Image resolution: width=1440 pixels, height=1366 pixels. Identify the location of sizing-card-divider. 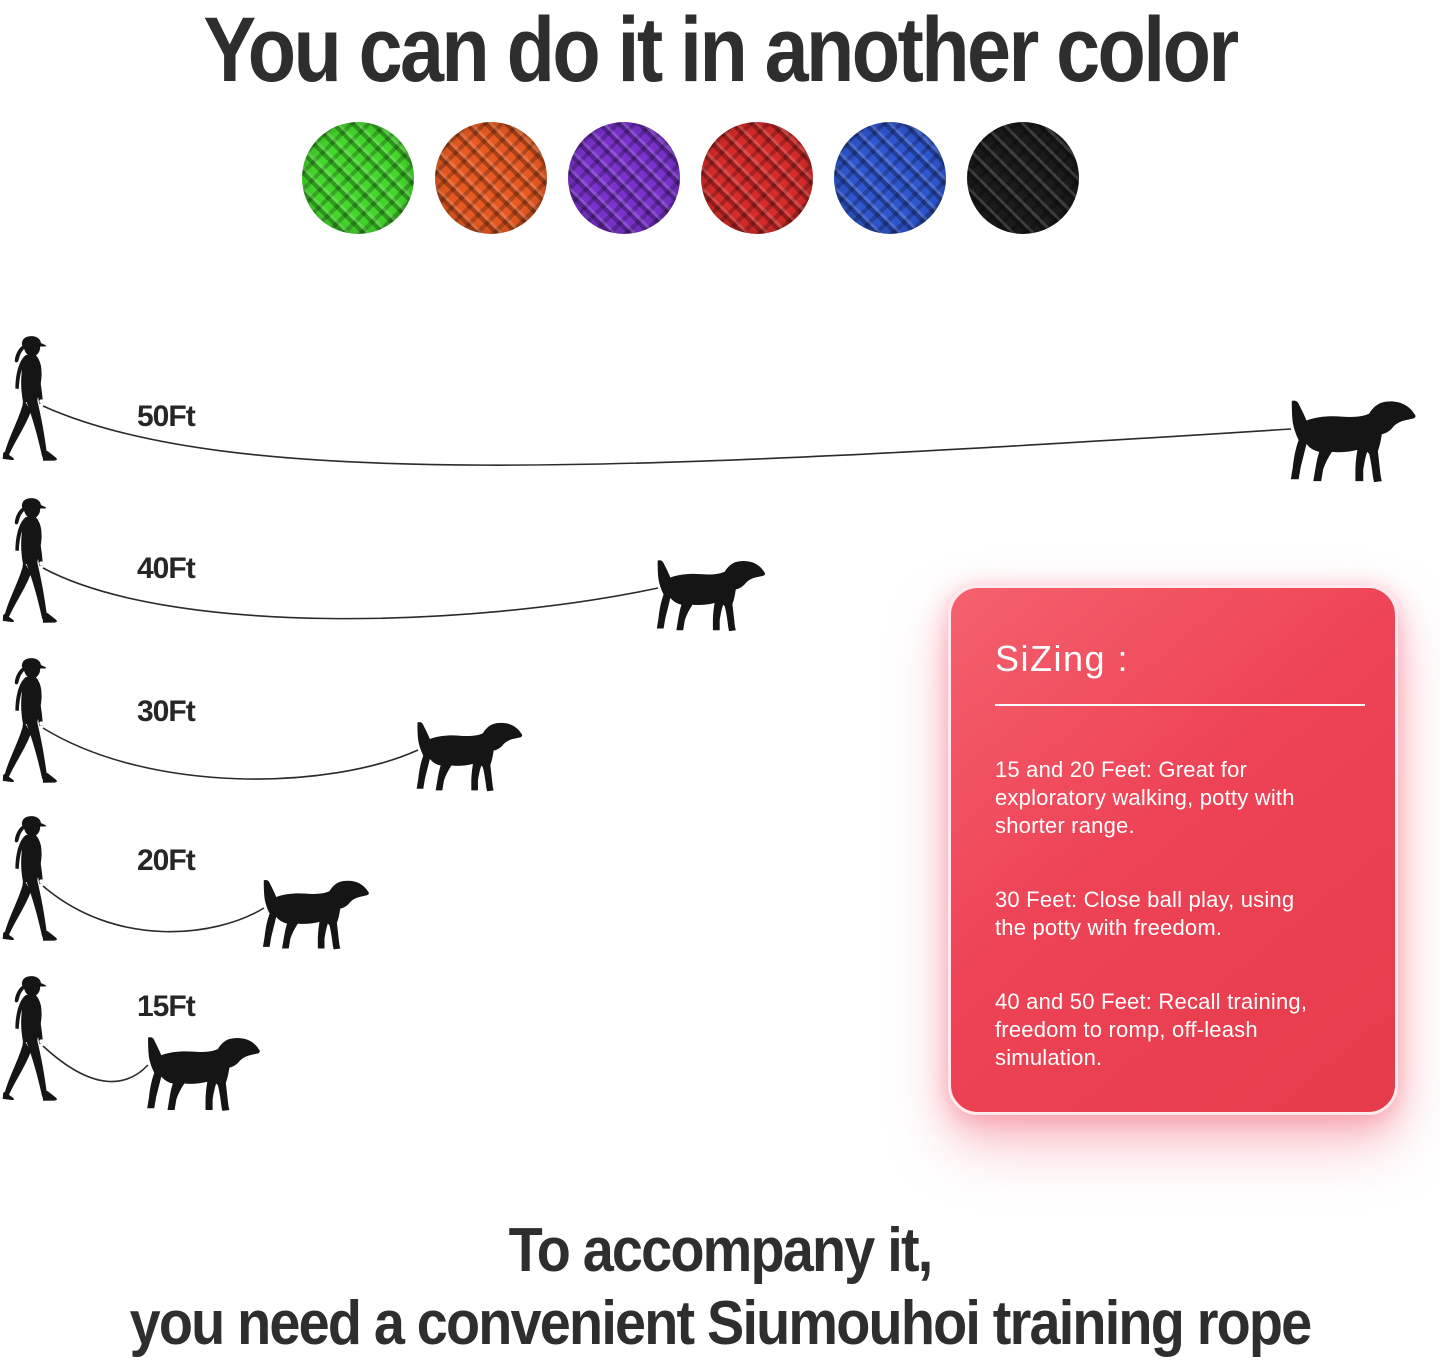
(1180, 705).